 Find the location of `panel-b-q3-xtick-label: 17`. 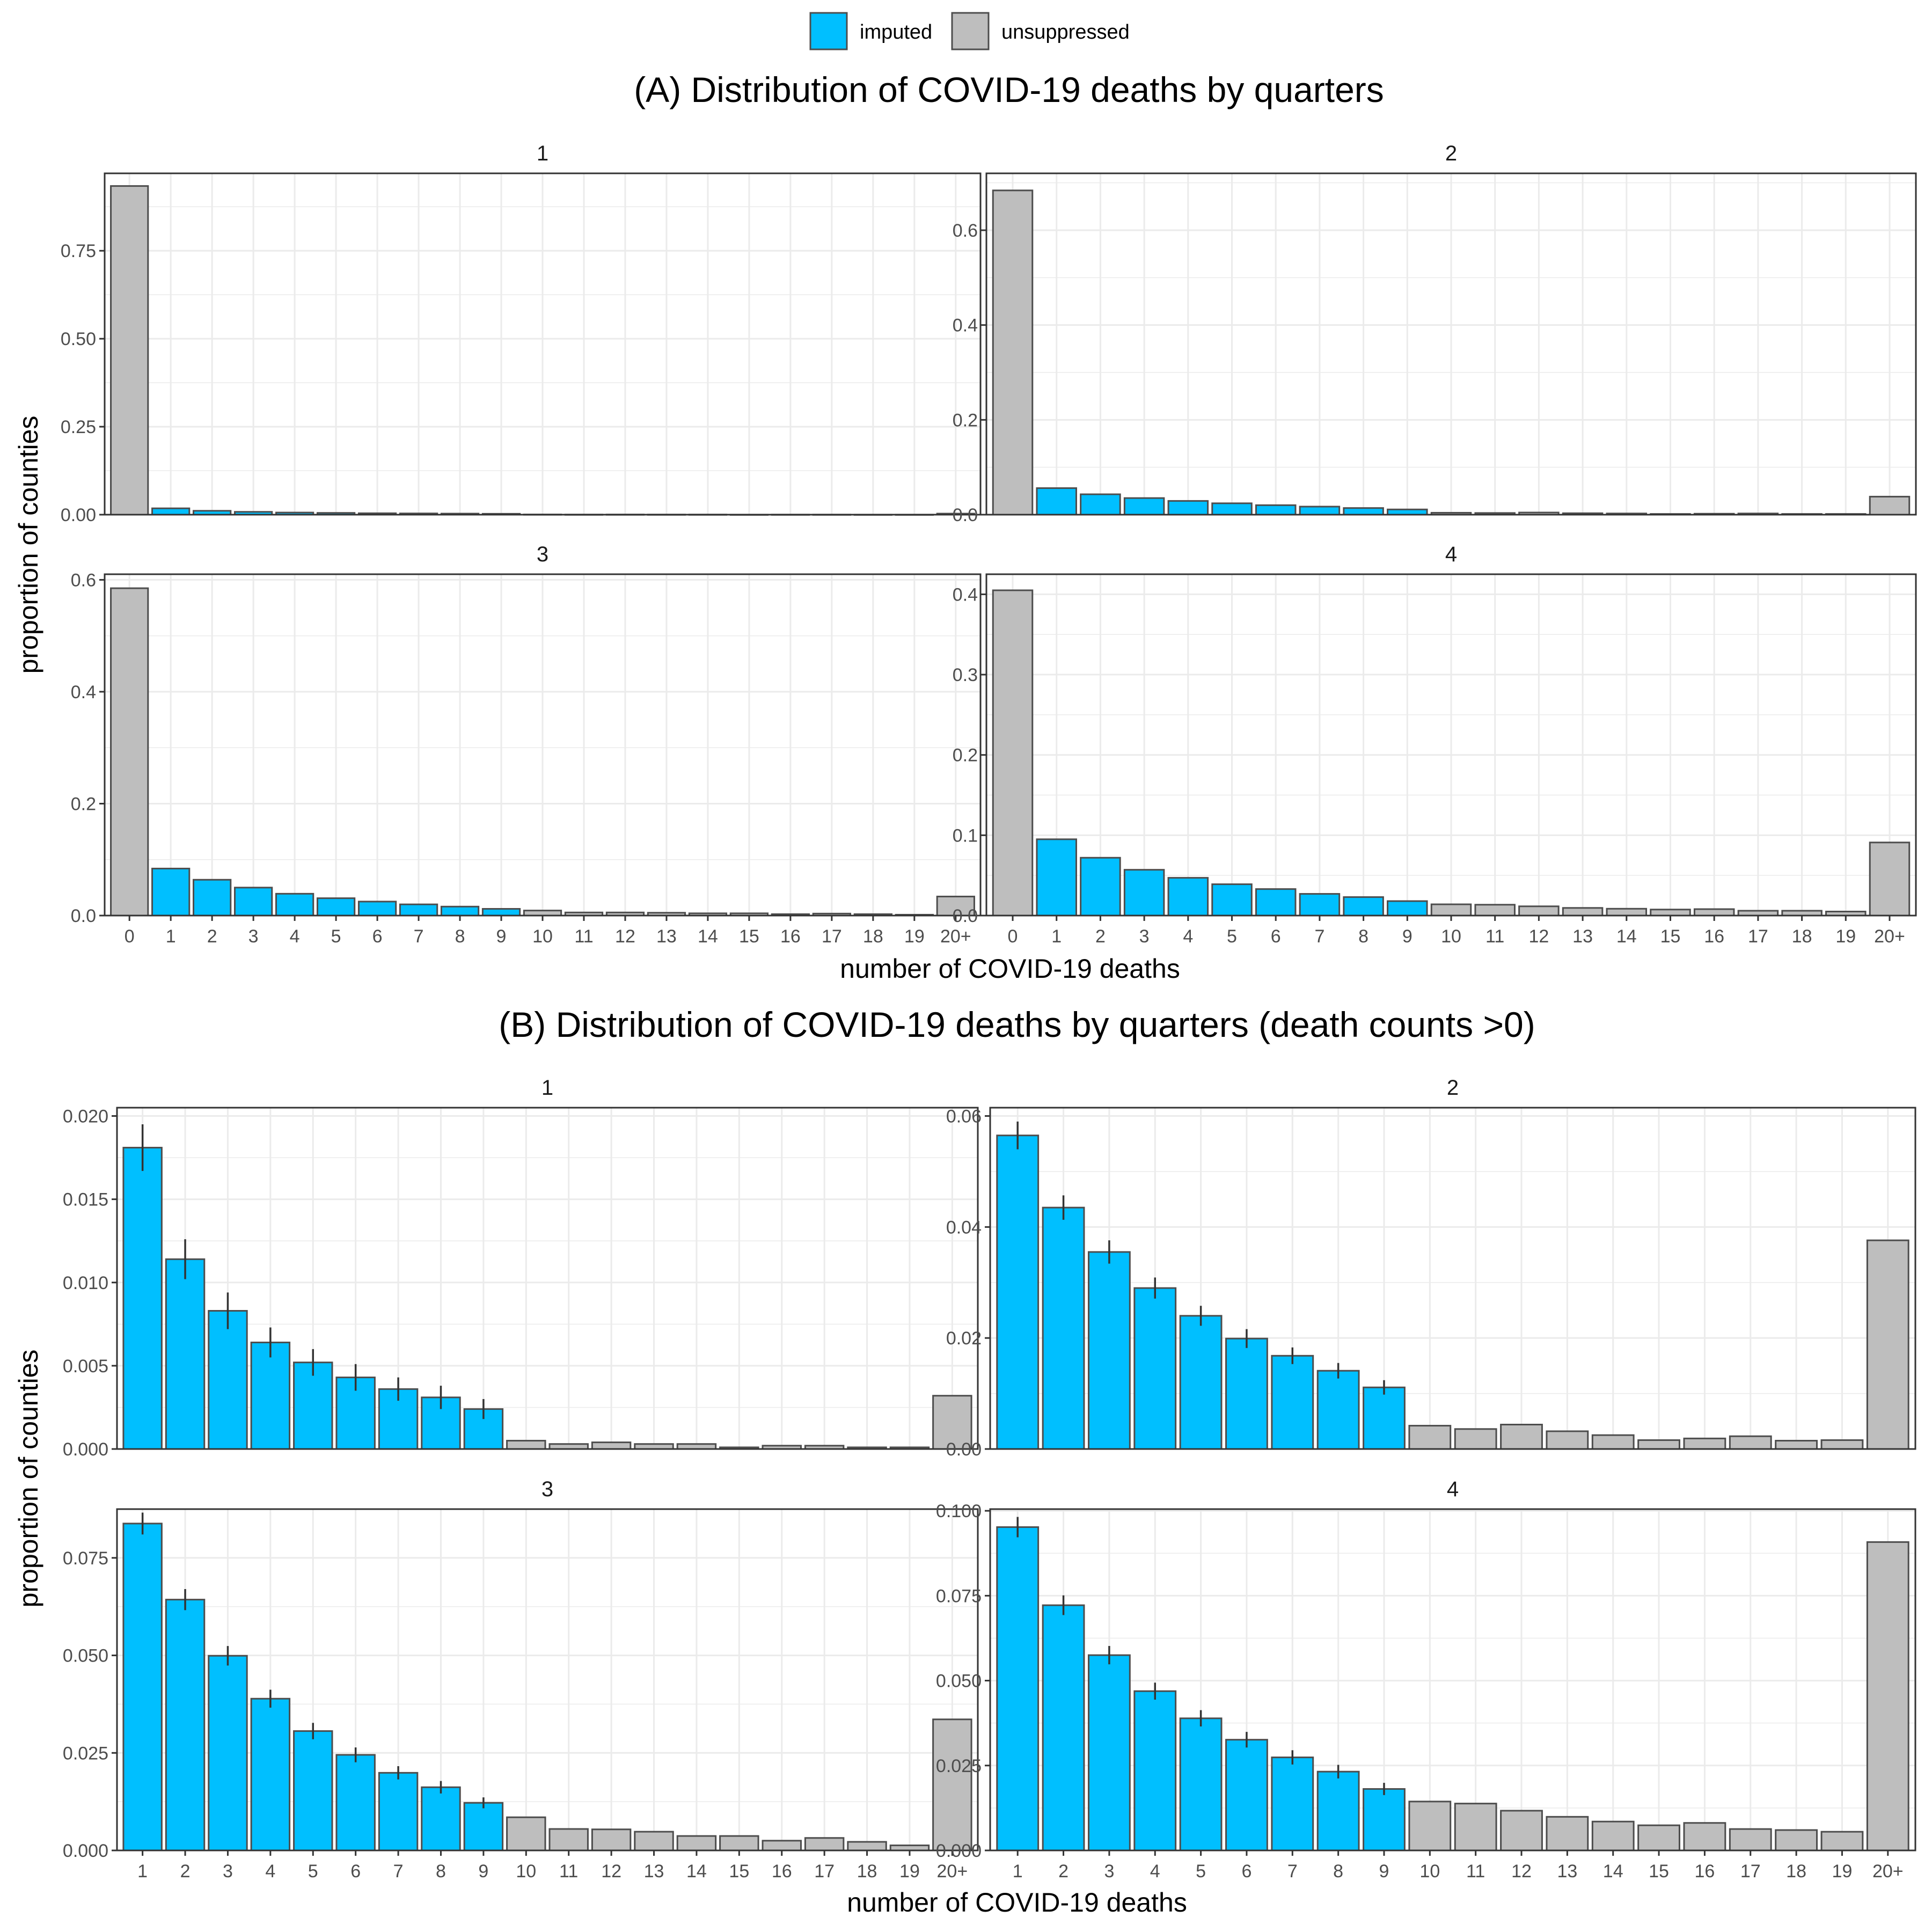

panel-b-q3-xtick-label: 17 is located at coordinates (824, 1871).